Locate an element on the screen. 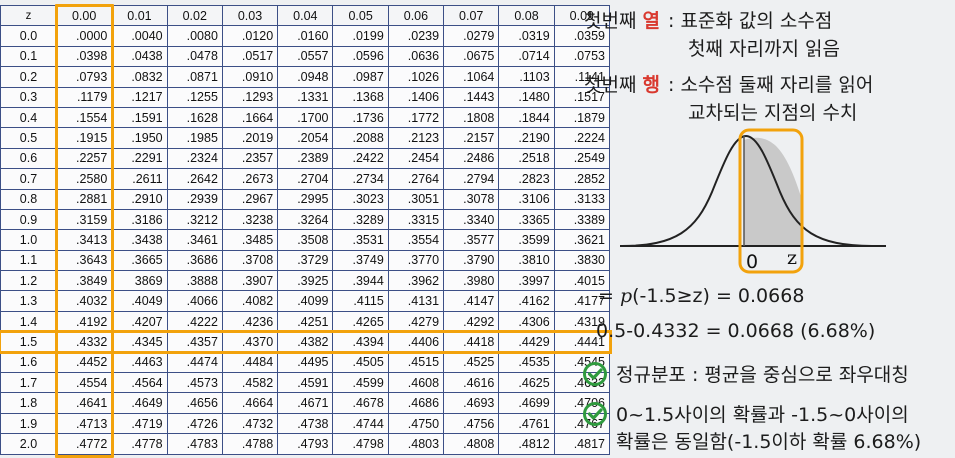  column-header: 0.09 is located at coordinates (581, 15).